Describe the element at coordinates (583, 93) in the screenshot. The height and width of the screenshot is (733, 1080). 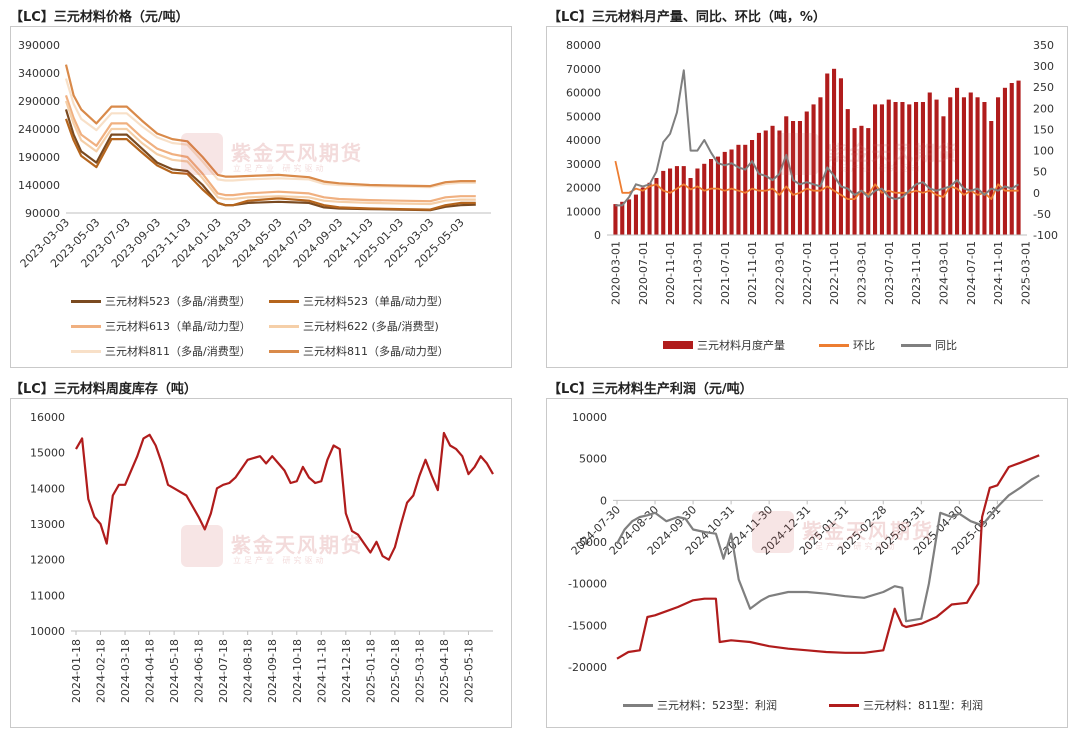
I see `output-y-tick-label: 60000` at that location.